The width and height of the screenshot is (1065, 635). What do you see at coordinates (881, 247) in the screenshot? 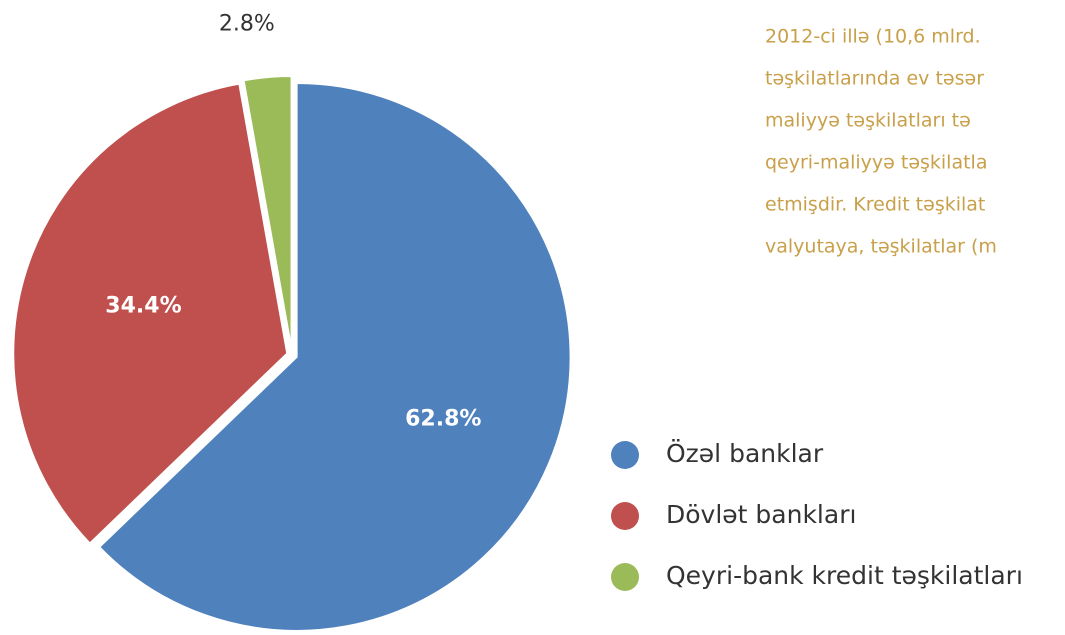
I see `paragraph-line: valyutaya, təşkilatlar (m` at bounding box center [881, 247].